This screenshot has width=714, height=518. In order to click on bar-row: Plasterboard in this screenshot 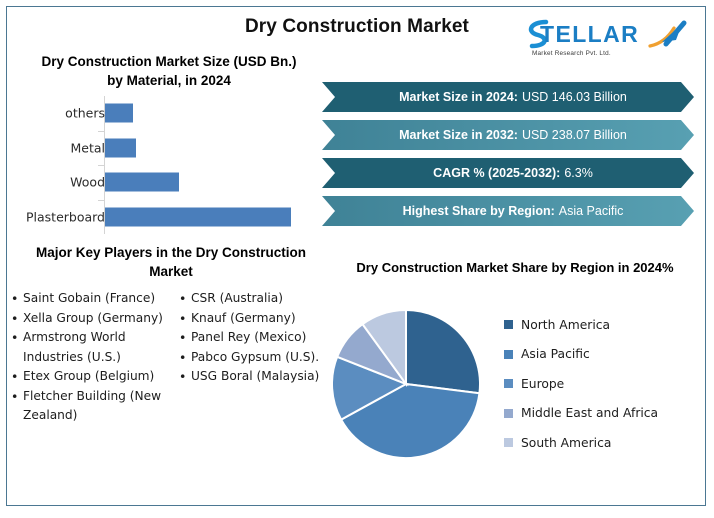, I will do `click(169, 217)`.